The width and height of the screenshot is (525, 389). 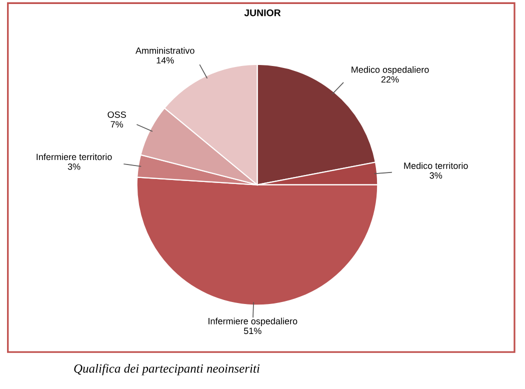 What do you see at coordinates (74, 156) in the screenshot?
I see `slice-label: Infermiere territorio` at bounding box center [74, 156].